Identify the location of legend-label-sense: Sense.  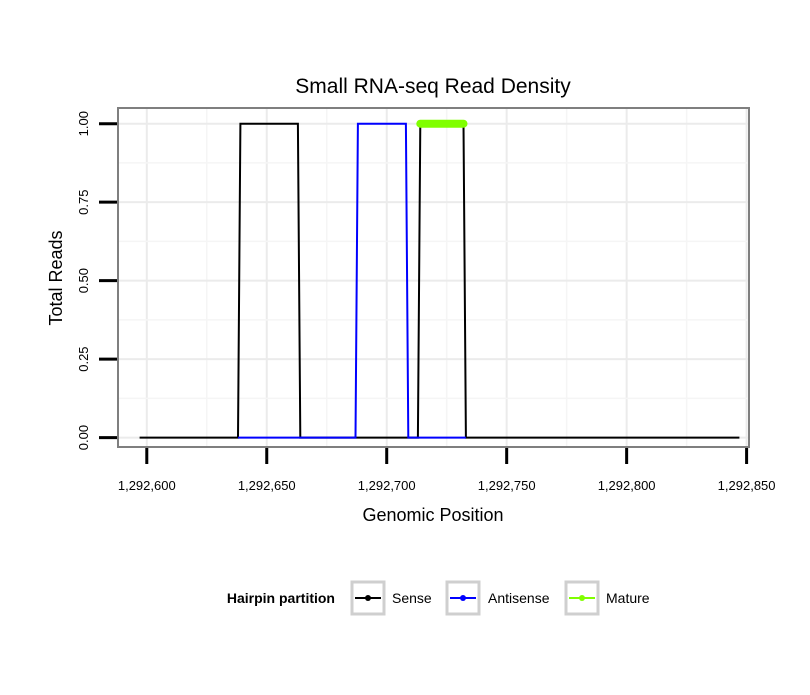
(412, 598).